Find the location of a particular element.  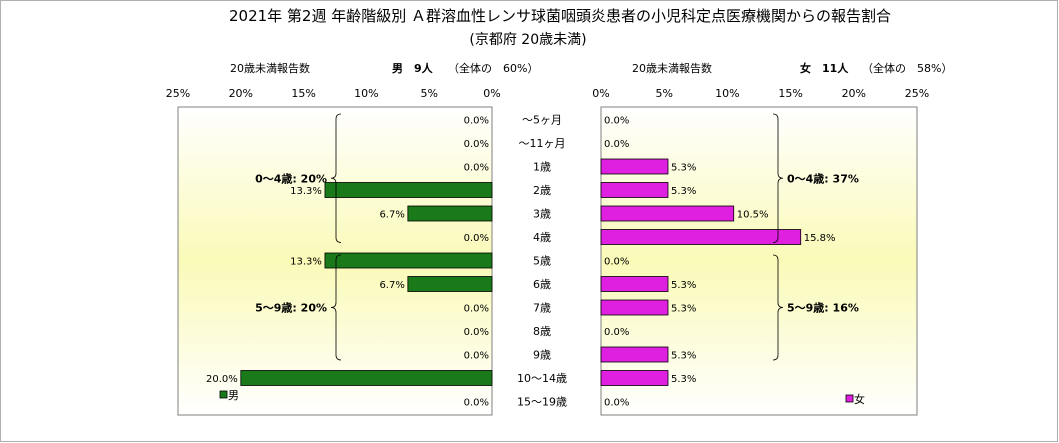

category-label: 9歳 is located at coordinates (542, 355).